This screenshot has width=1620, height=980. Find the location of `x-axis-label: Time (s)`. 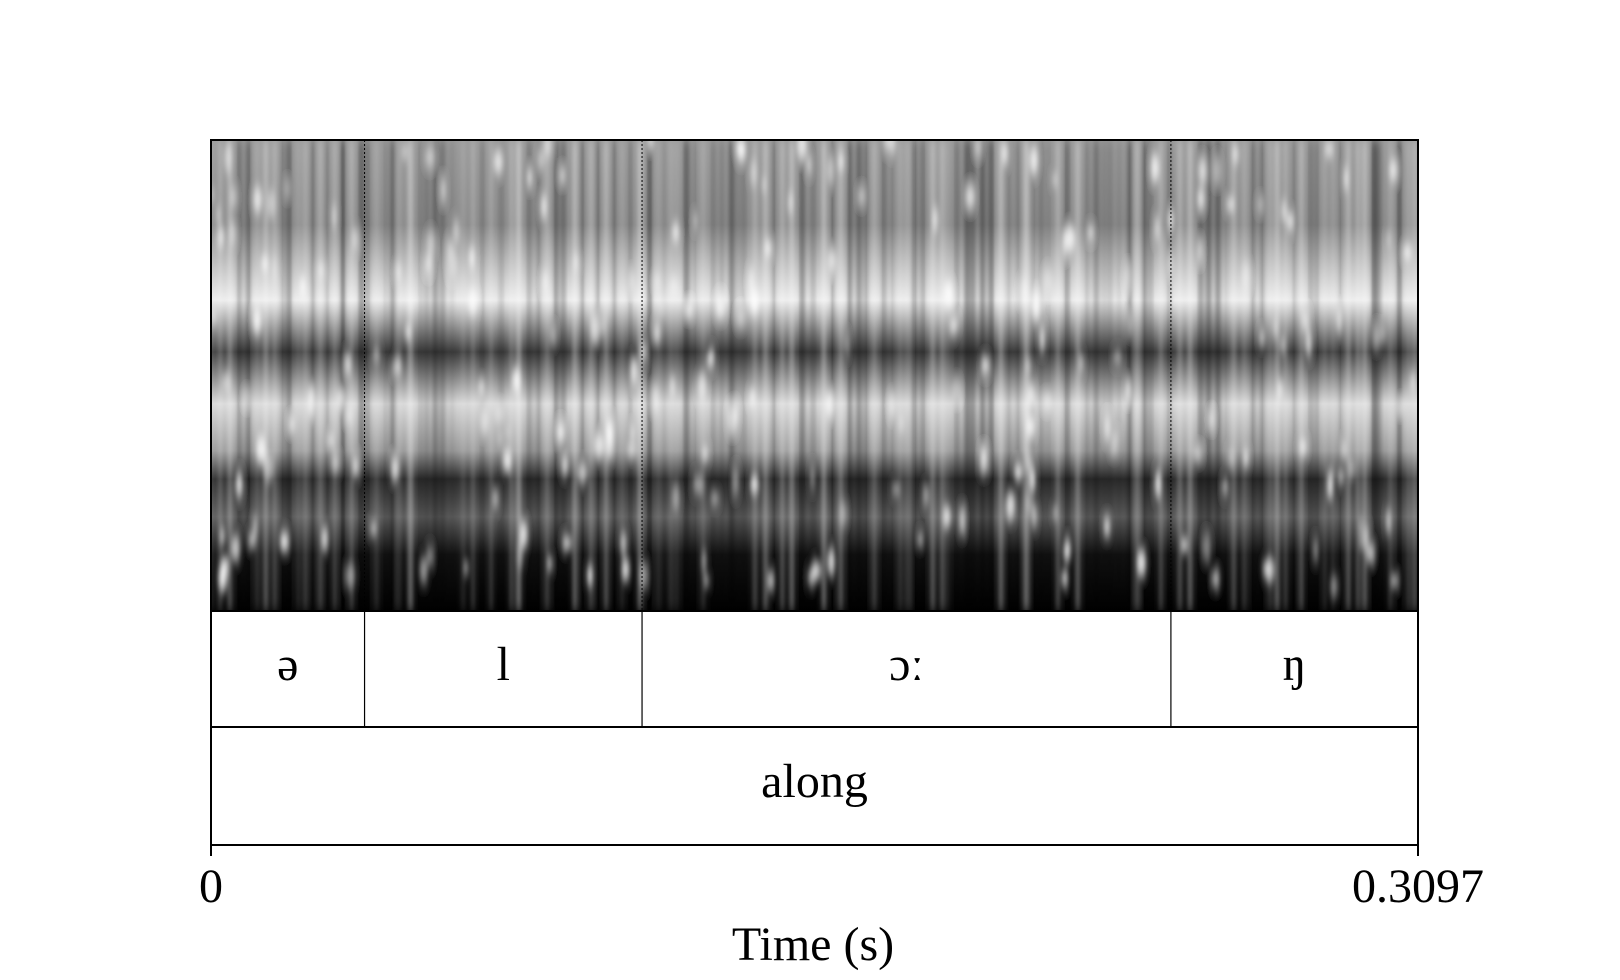

x-axis-label: Time (s) is located at coordinates (813, 944).